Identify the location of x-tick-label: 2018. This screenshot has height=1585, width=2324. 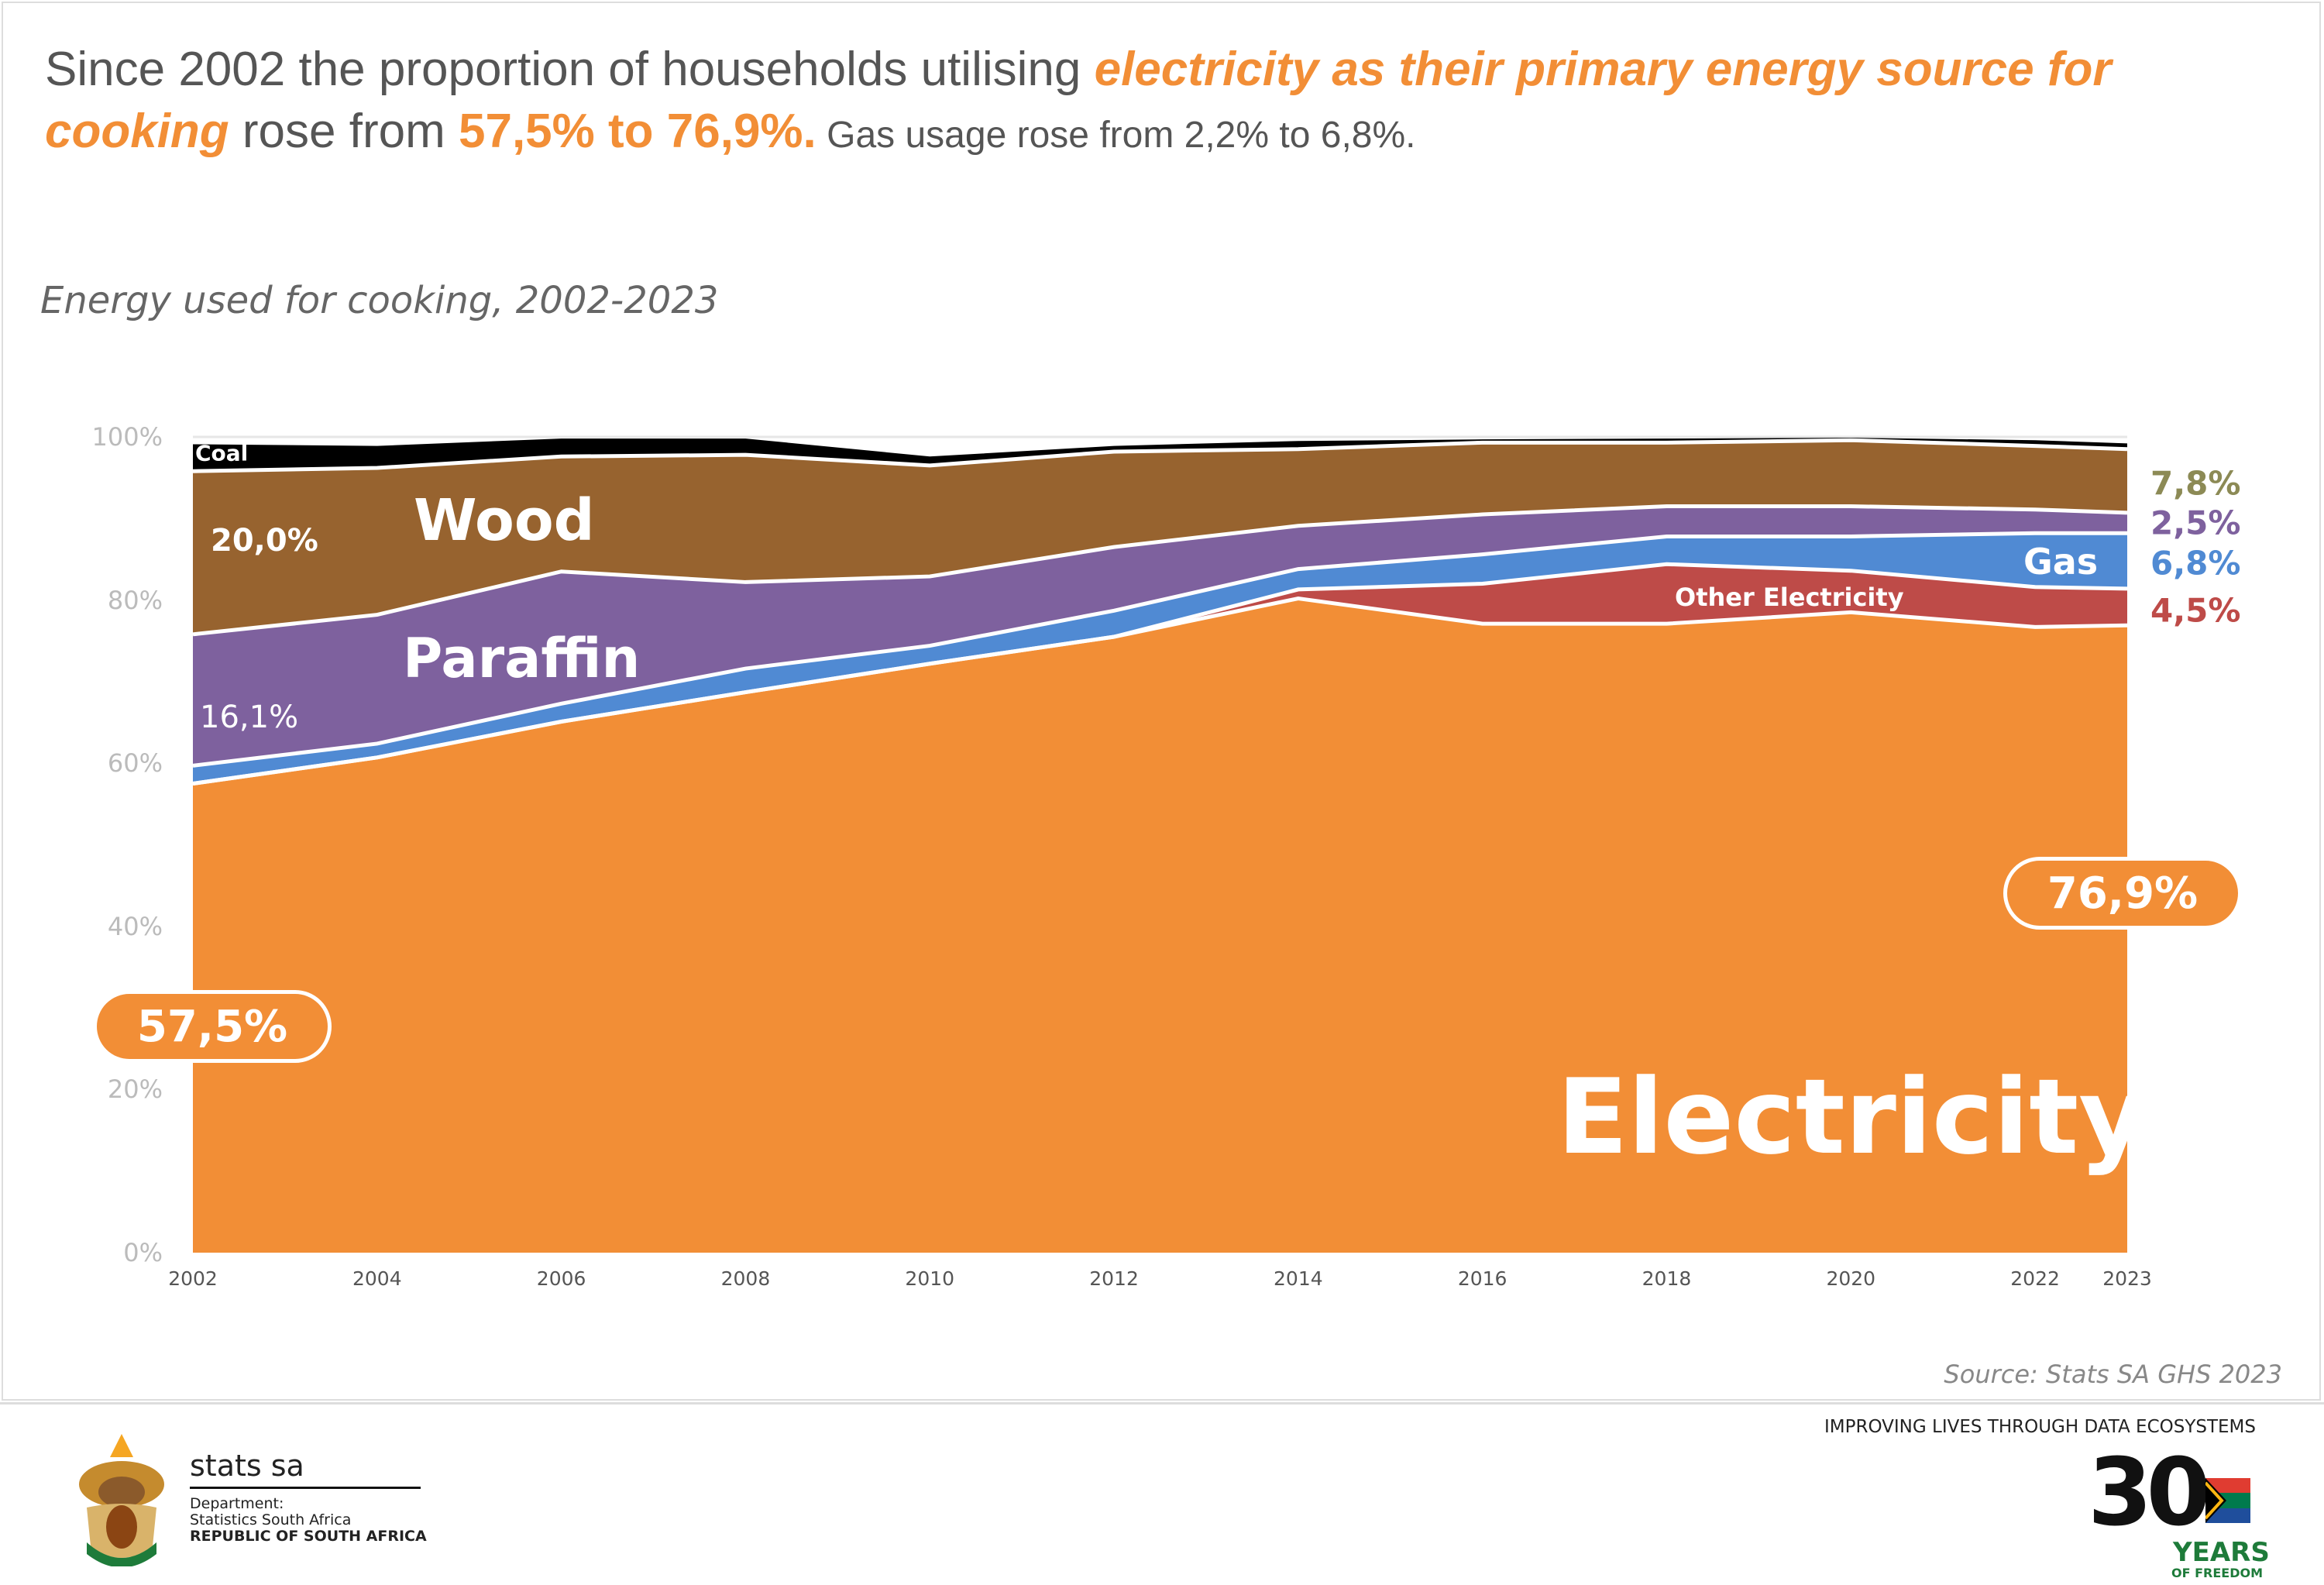
(1667, 1278).